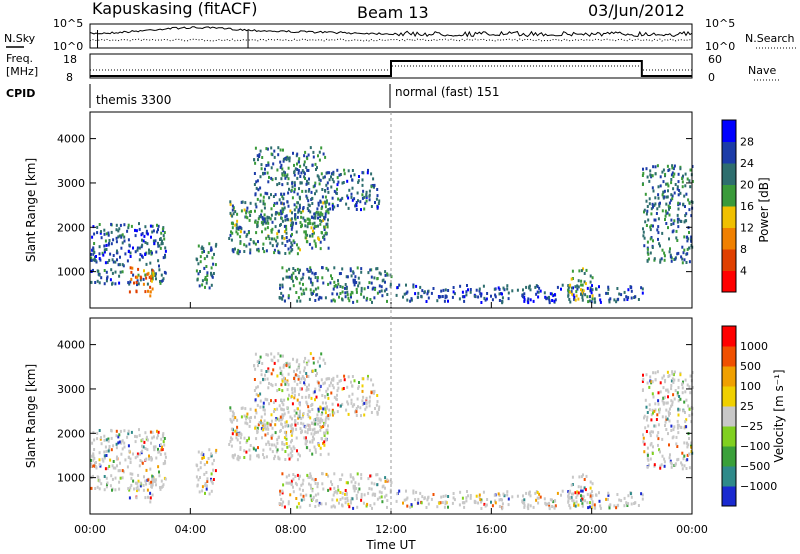 The height and width of the screenshot is (554, 800). I want to click on colorbar-swatch, so click(729, 281).